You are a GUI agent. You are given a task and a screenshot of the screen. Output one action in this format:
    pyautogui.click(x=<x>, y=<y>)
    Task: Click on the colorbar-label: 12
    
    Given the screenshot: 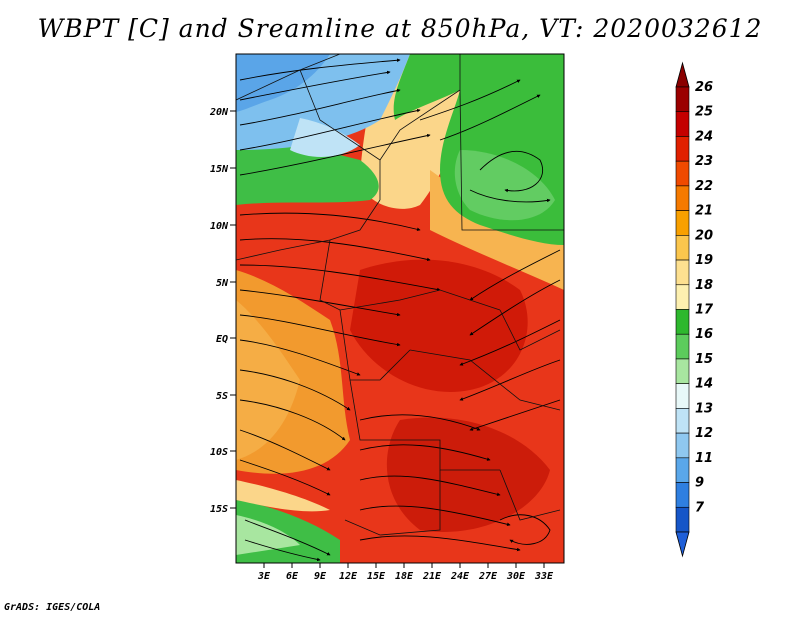 What is the action you would take?
    pyautogui.click(x=704, y=433)
    